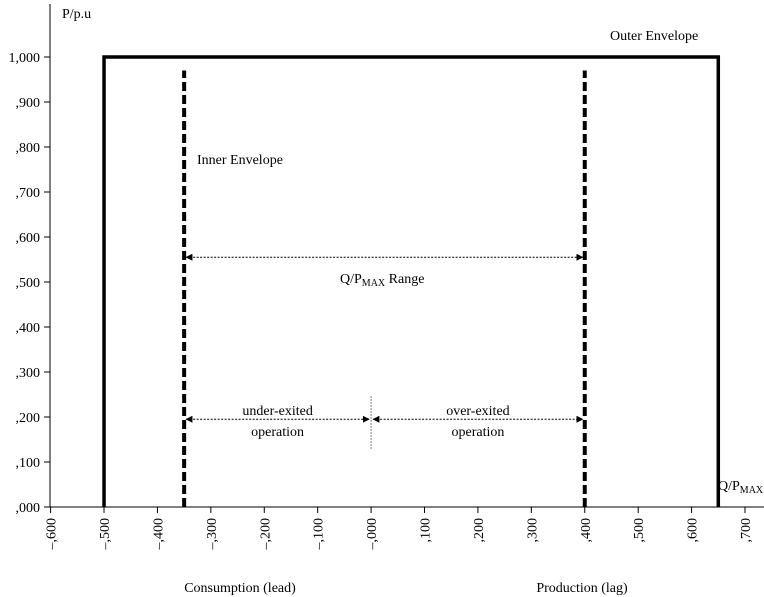 This screenshot has height=597, width=764. Describe the element at coordinates (654, 36) in the screenshot. I see `outer-label: Outer Envelope` at that location.